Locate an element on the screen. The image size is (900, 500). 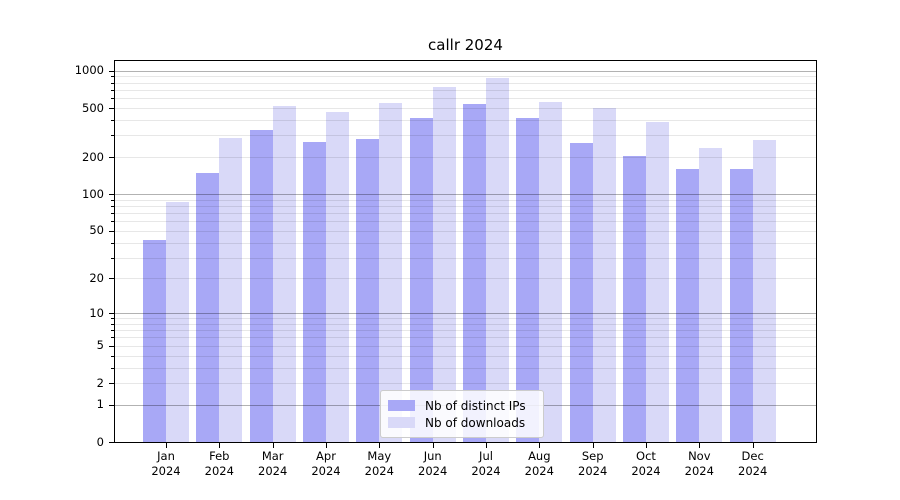
y-tick-label: 0 is located at coordinates (100, 441).